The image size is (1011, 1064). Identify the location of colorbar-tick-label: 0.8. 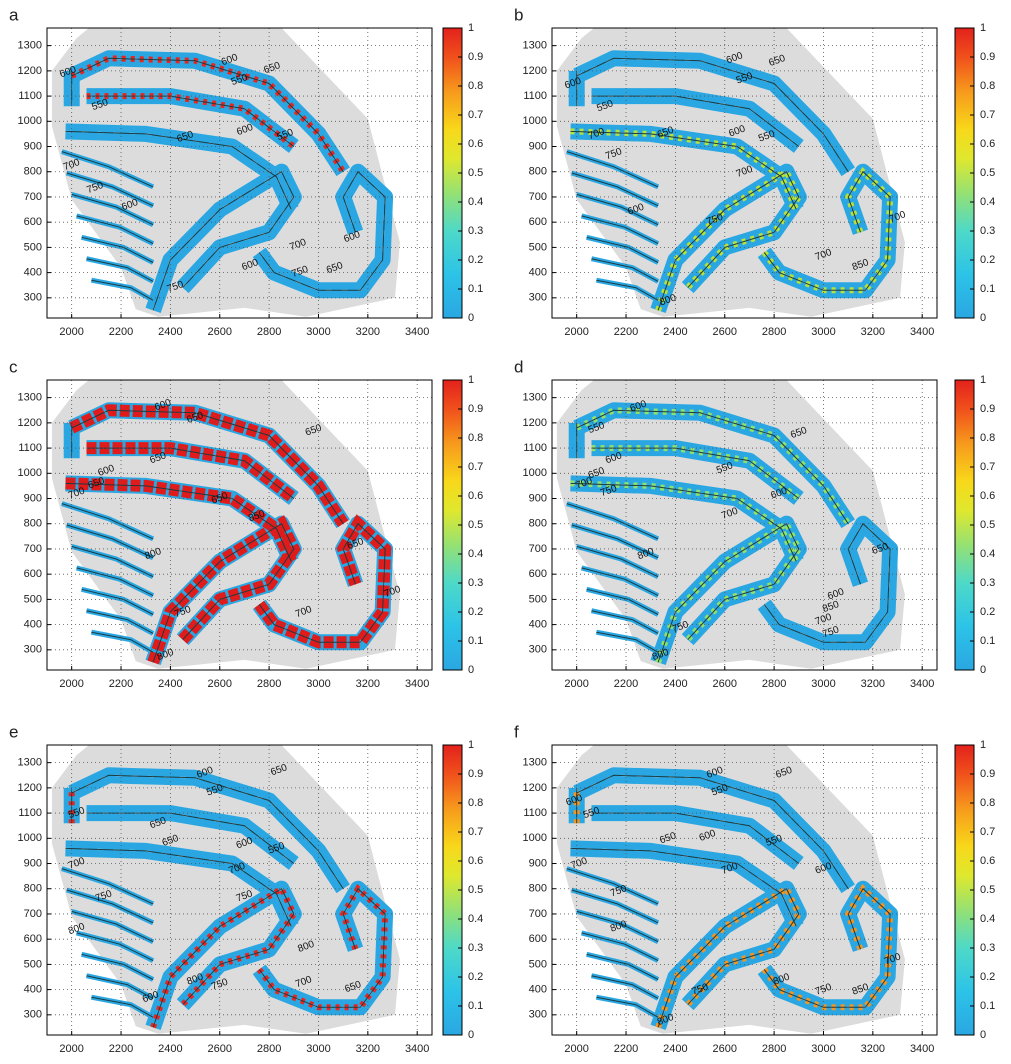
(475, 438).